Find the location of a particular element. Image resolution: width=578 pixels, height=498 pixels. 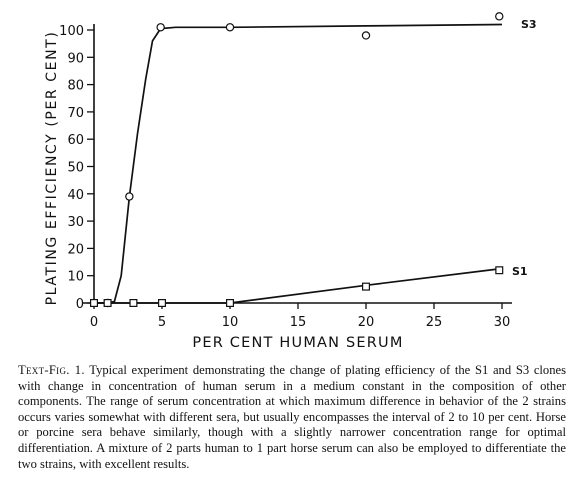

y-tick-label: 70 is located at coordinates (75, 113).